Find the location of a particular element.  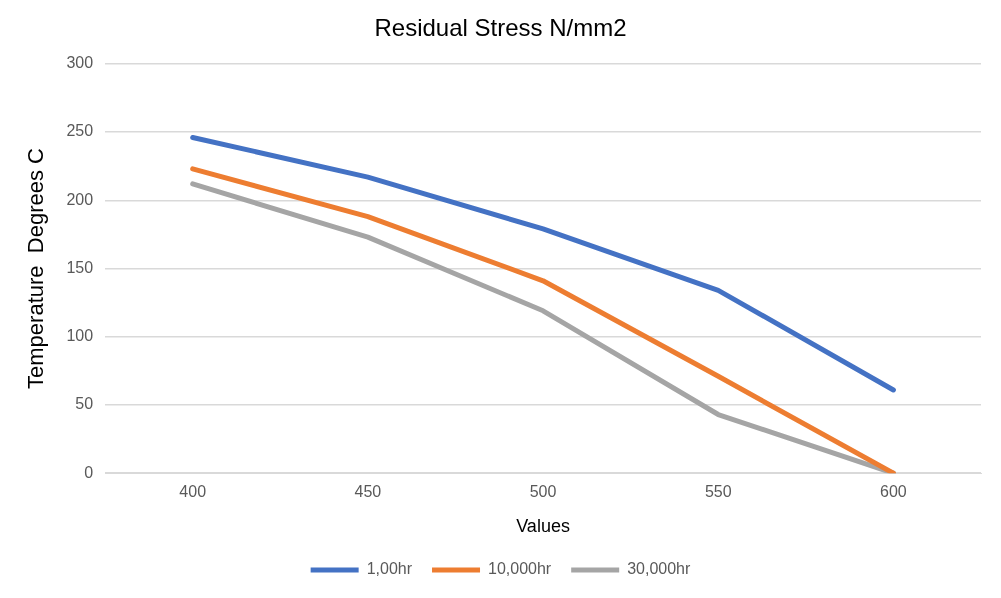

x-tick-label: 600 is located at coordinates (893, 492).